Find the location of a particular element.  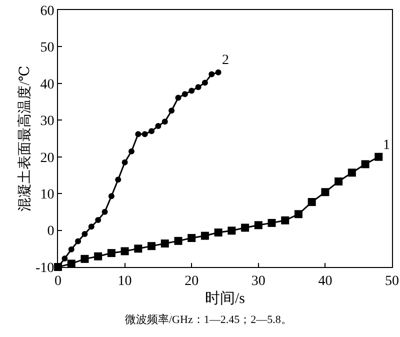

x-tick-label: 40 is located at coordinates (325, 281).